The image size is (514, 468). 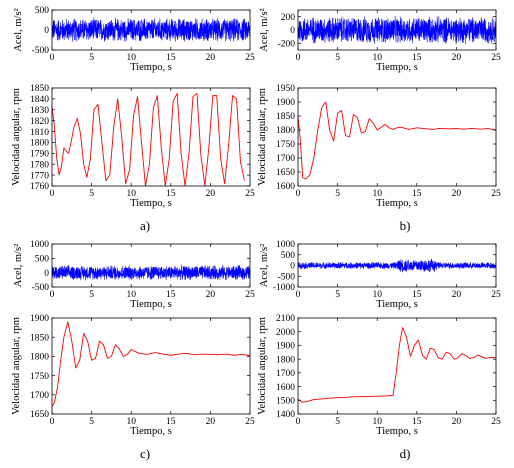 What do you see at coordinates (39, 187) in the screenshot?
I see `y-tick-label-a-speed: 1760` at bounding box center [39, 187].